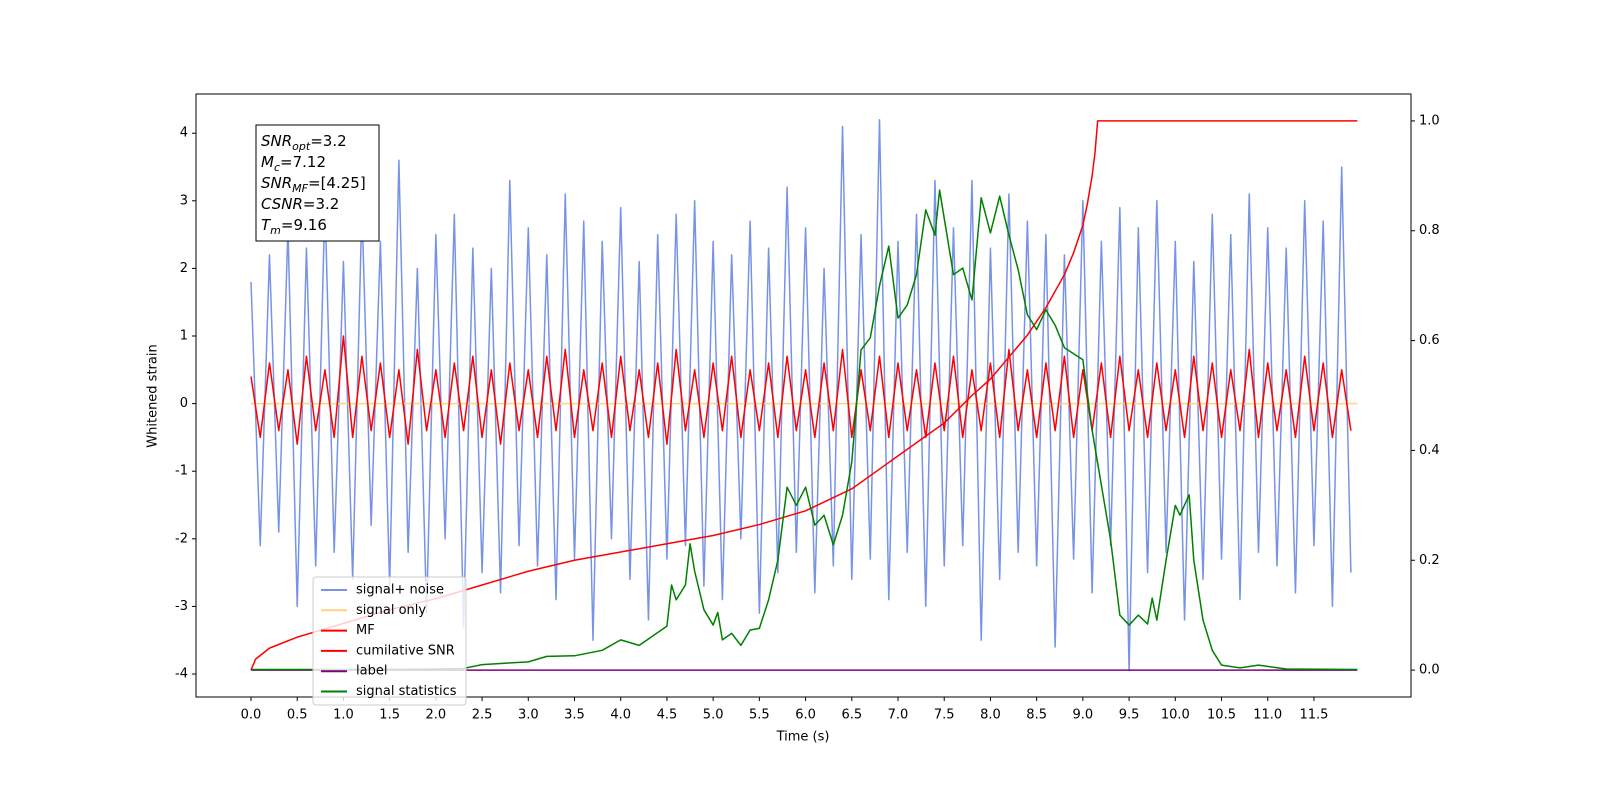 Image resolution: width=1600 pixels, height=804 pixels. What do you see at coordinates (667, 715) in the screenshot?
I see `x-tick-label: 4.5` at bounding box center [667, 715].